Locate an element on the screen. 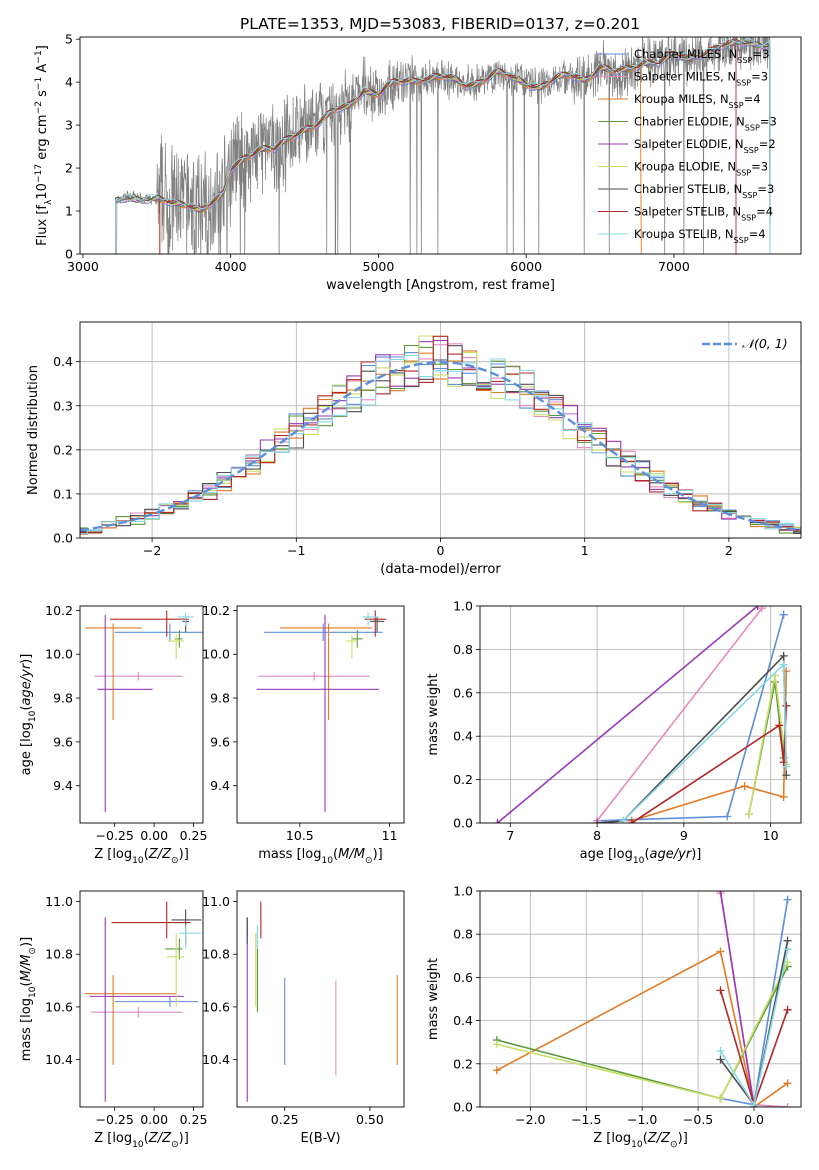  x-tick-label: 7 is located at coordinates (510, 835).